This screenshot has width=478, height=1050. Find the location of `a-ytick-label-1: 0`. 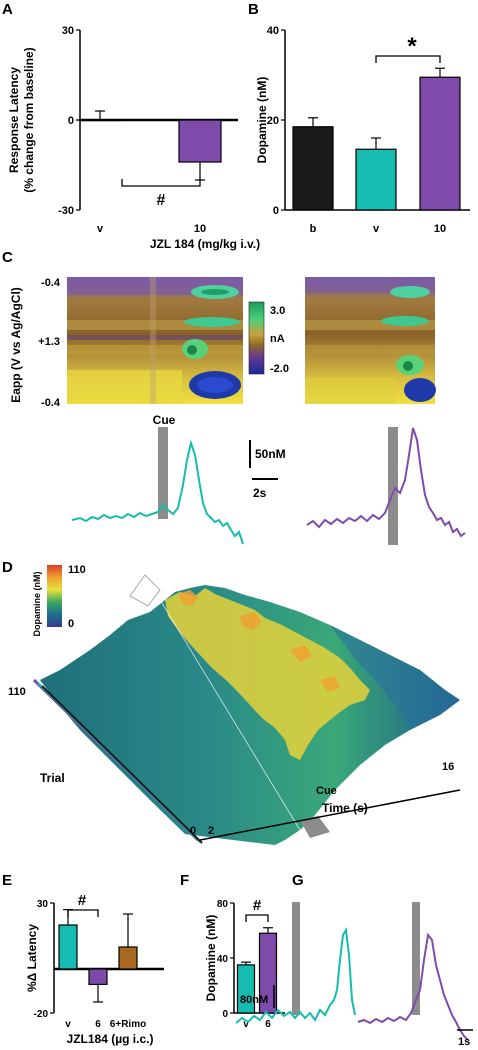

a-ytick-label-1: 0 is located at coordinates (71, 121).